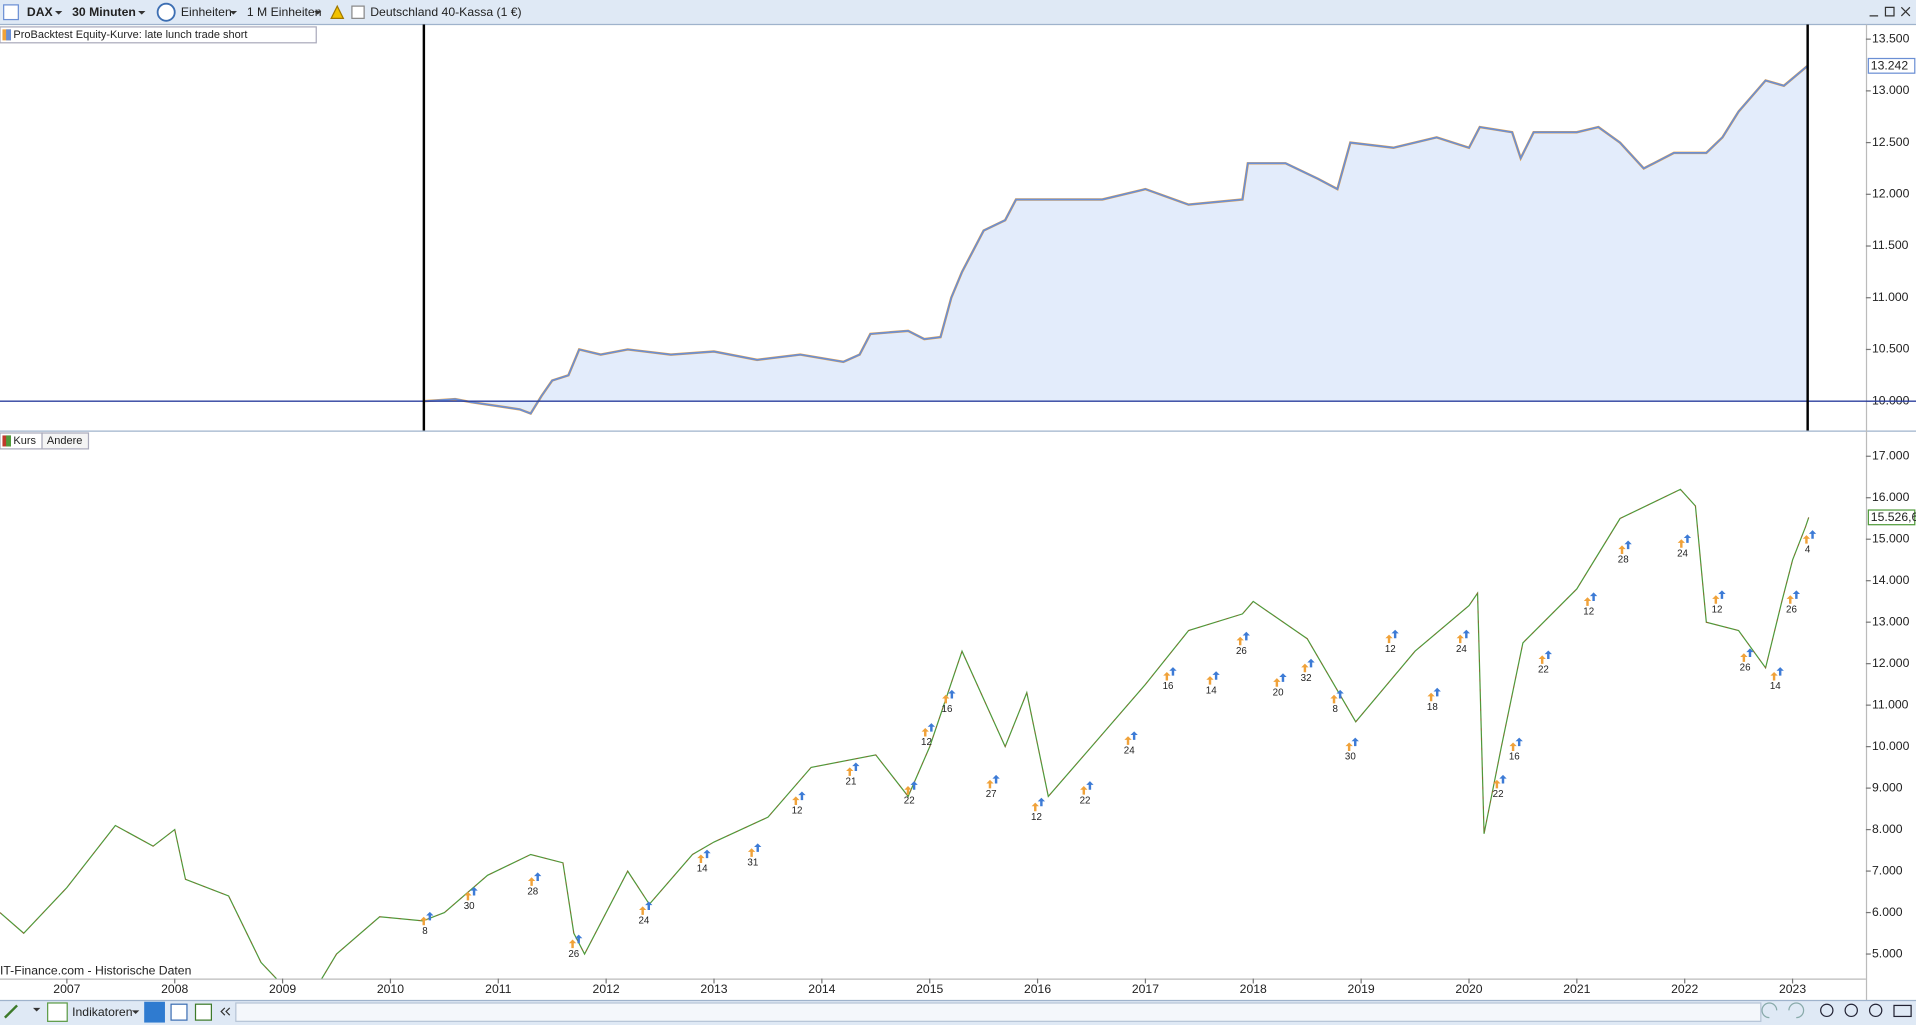  What do you see at coordinates (991, 794) in the screenshot?
I see `trade-label: 27` at bounding box center [991, 794].